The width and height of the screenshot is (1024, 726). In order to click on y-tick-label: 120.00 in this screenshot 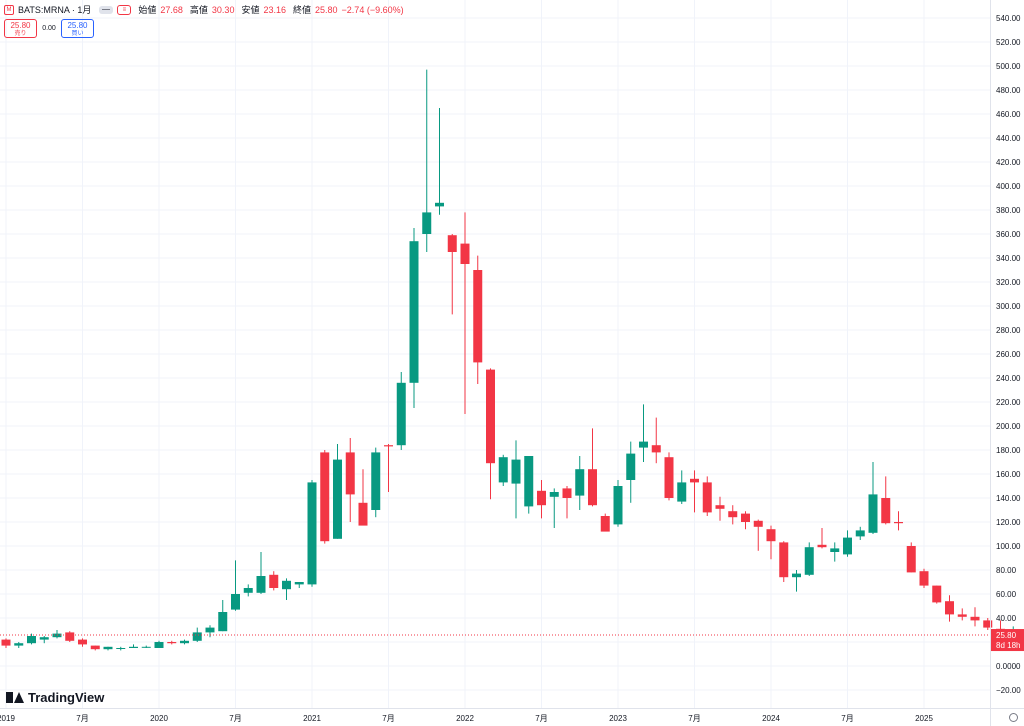, I will do `click(1008, 522)`.